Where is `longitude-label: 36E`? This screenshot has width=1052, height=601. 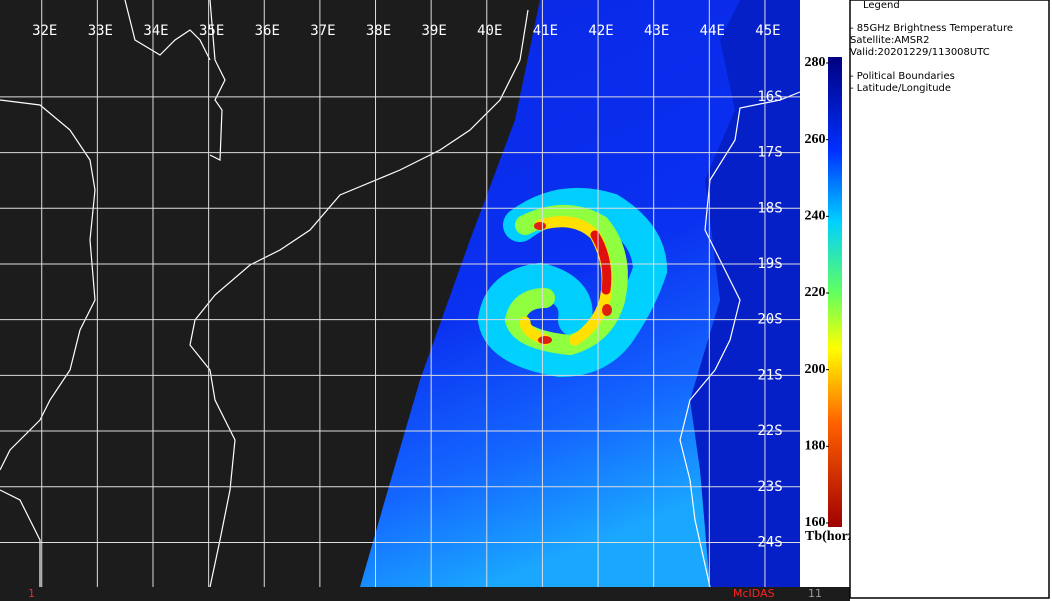 longitude-label: 36E is located at coordinates (267, 31).